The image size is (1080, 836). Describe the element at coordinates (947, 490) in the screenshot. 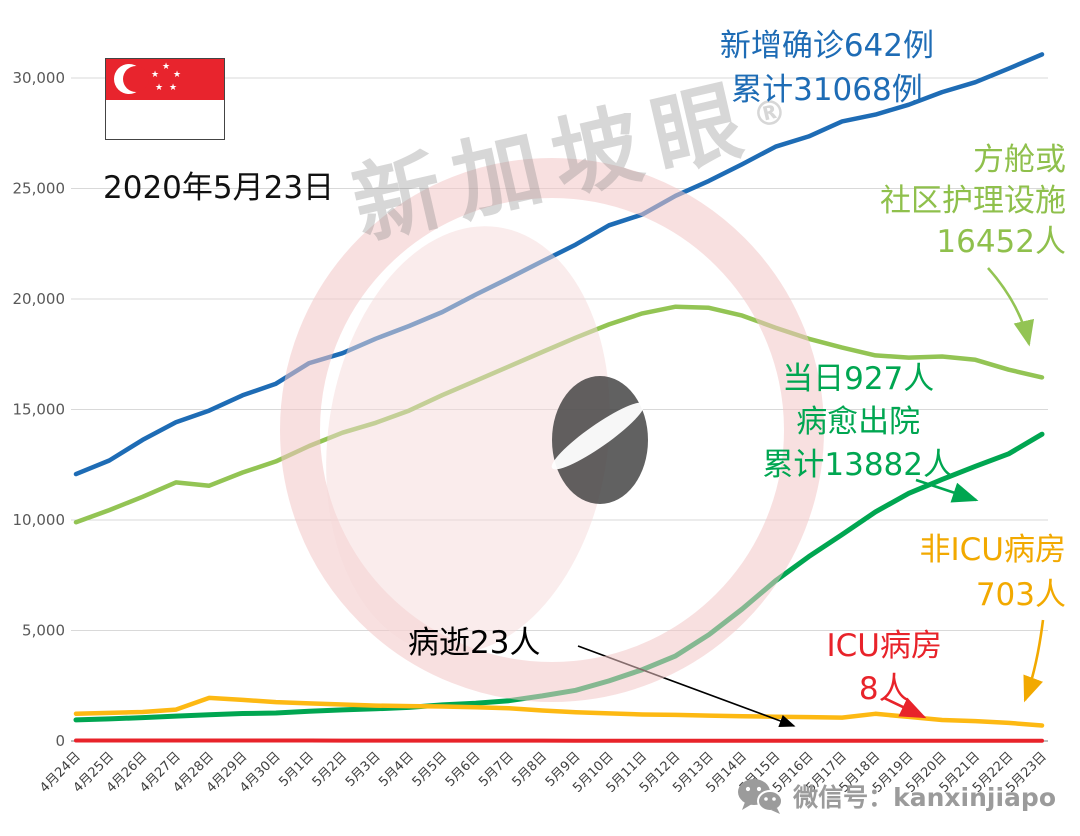

I see `recovered-arrow` at that location.